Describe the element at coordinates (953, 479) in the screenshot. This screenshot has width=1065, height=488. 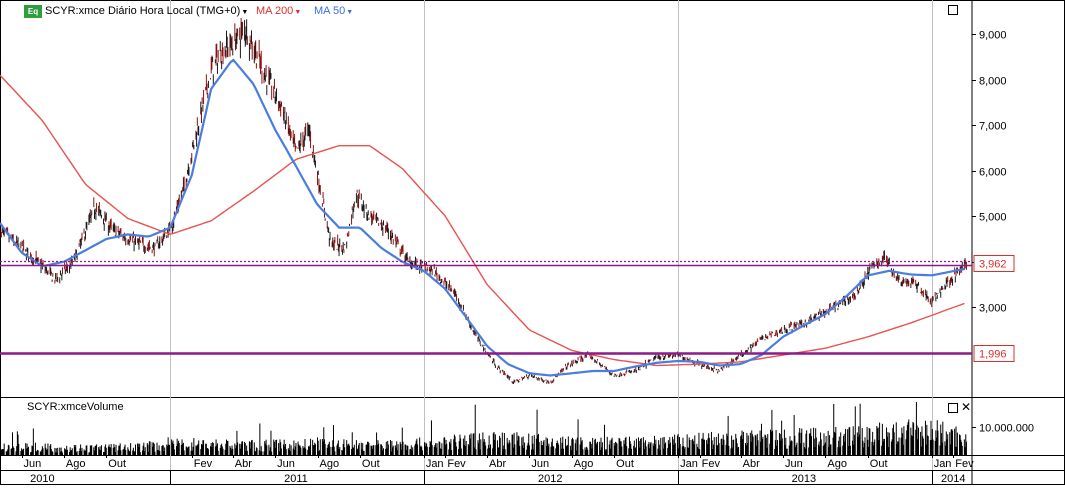
I see `year-label: 2014` at that location.